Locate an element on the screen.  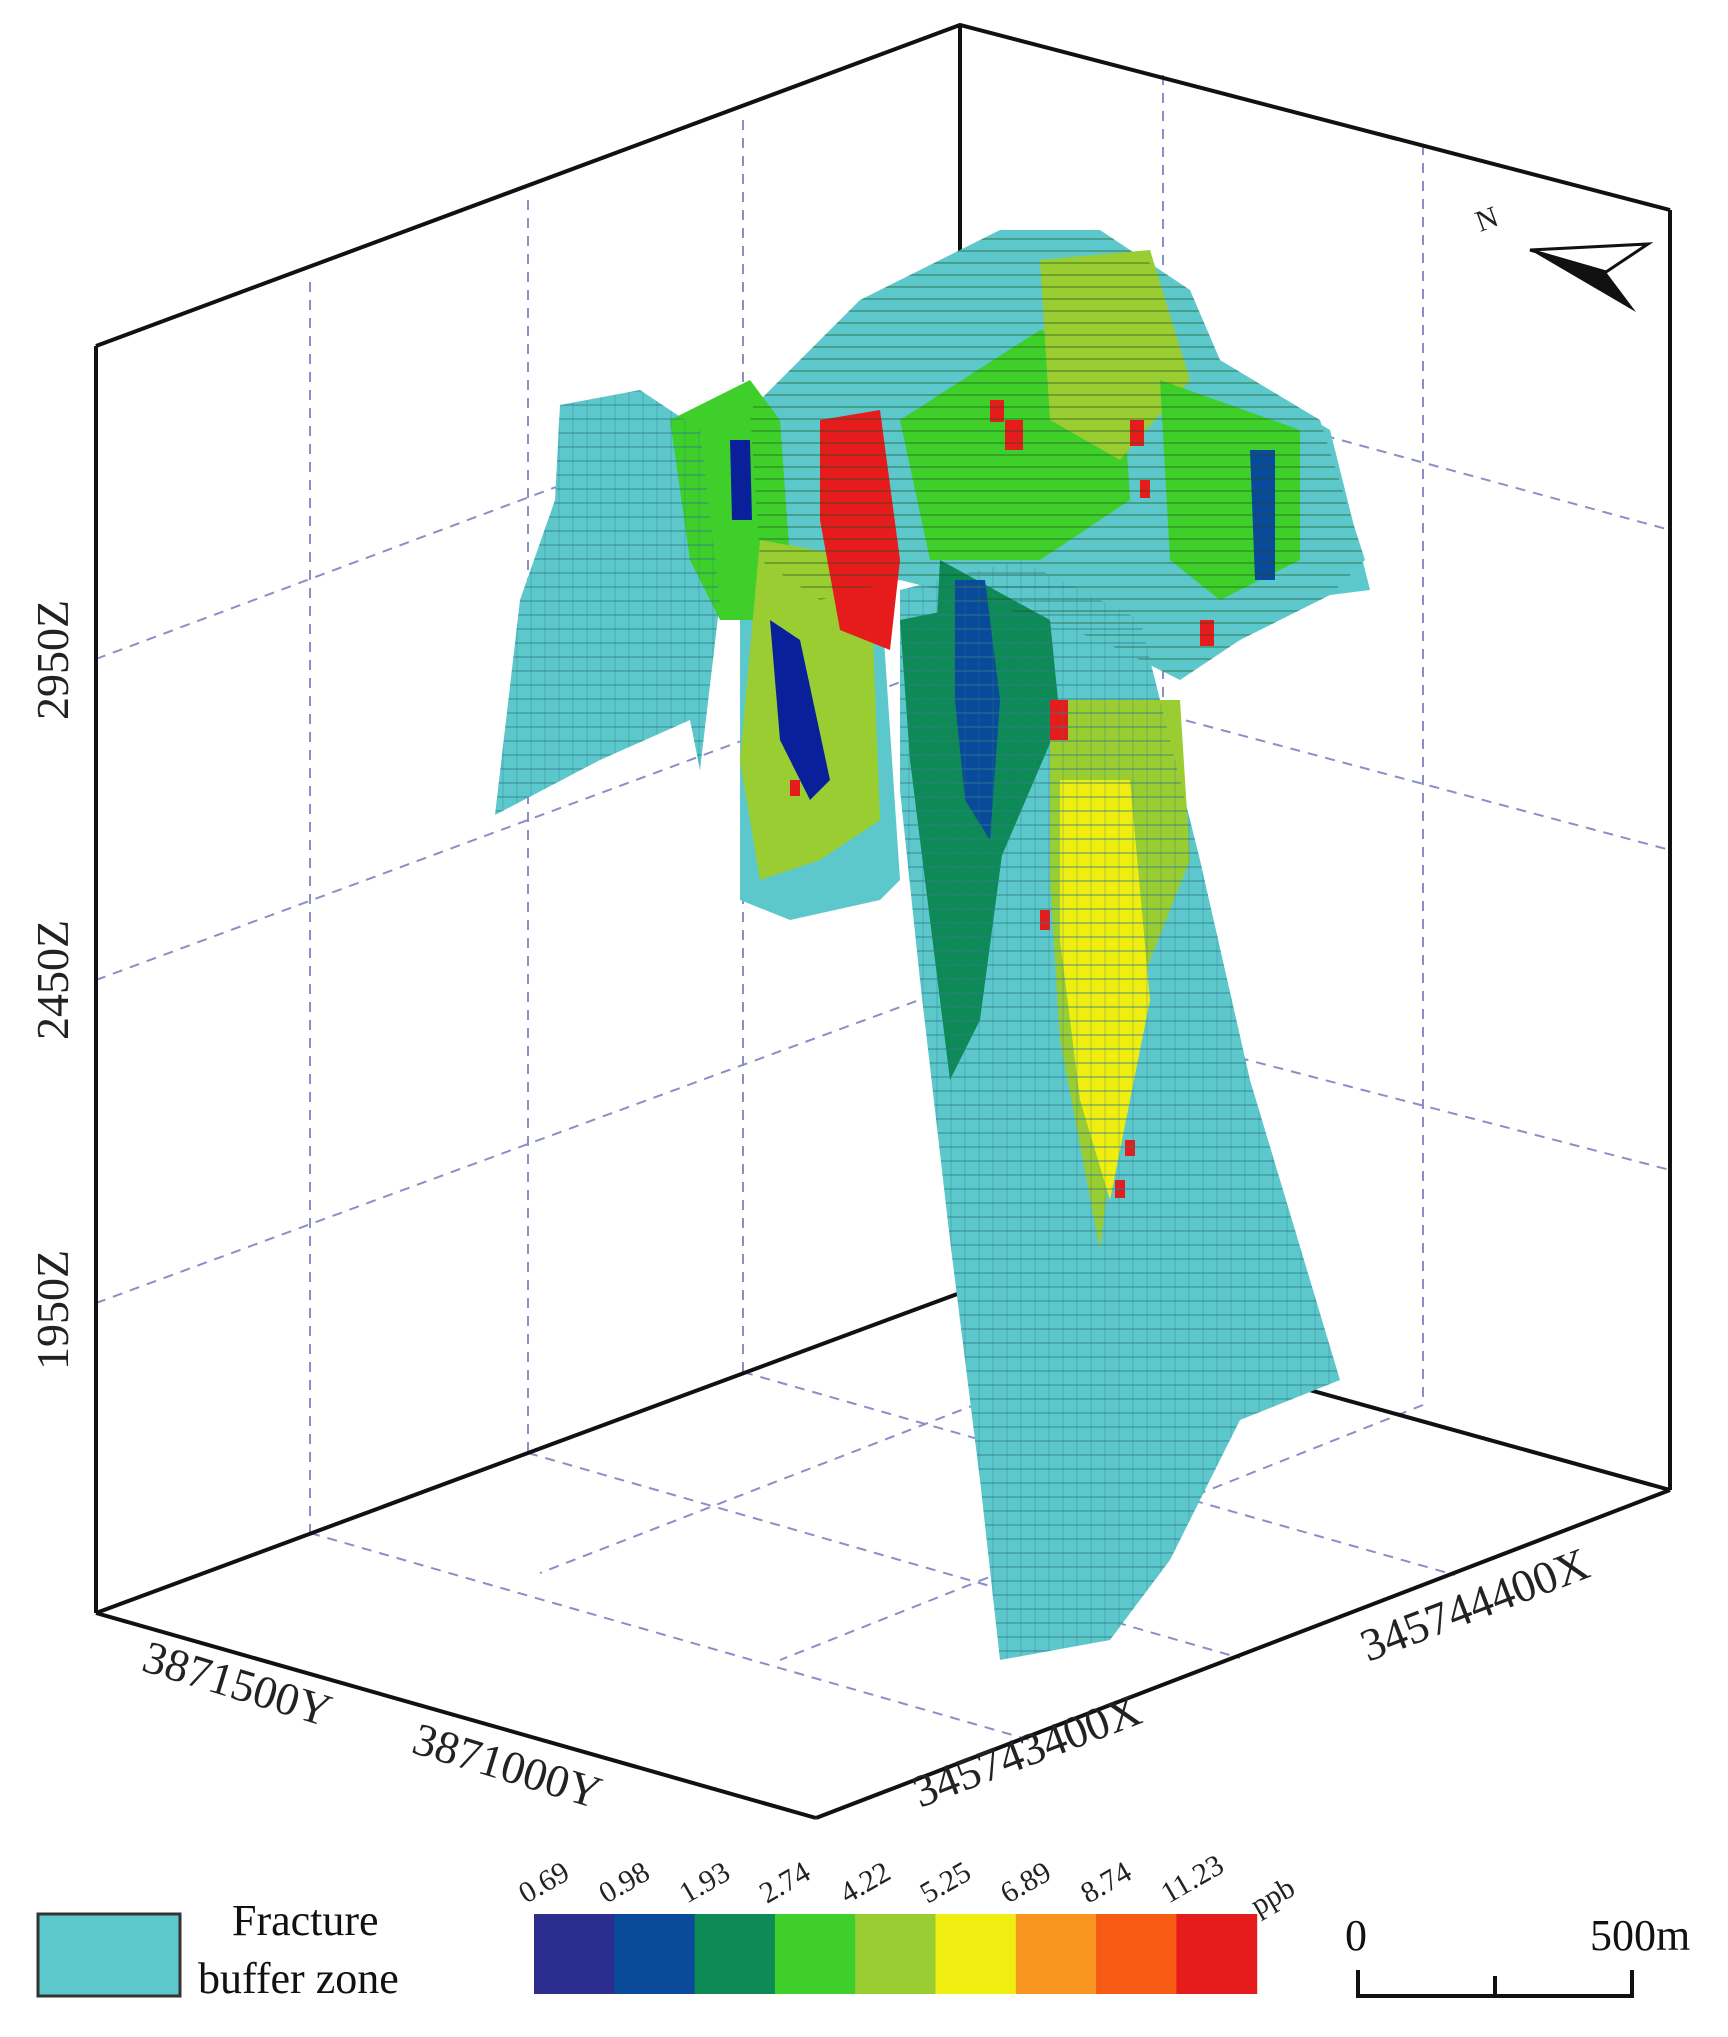
color-scale-tick-label: 0.69 is located at coordinates (544, 1882).